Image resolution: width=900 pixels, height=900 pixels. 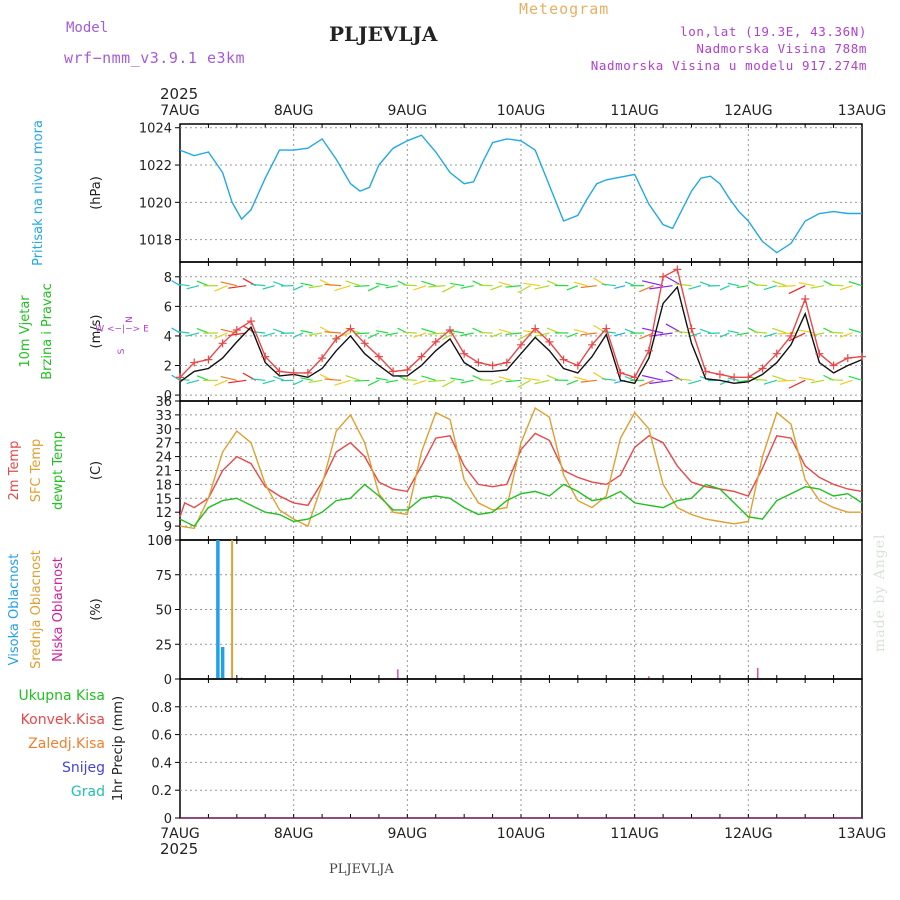 I want to click on y-tick-label: 21, so click(x=163, y=472).